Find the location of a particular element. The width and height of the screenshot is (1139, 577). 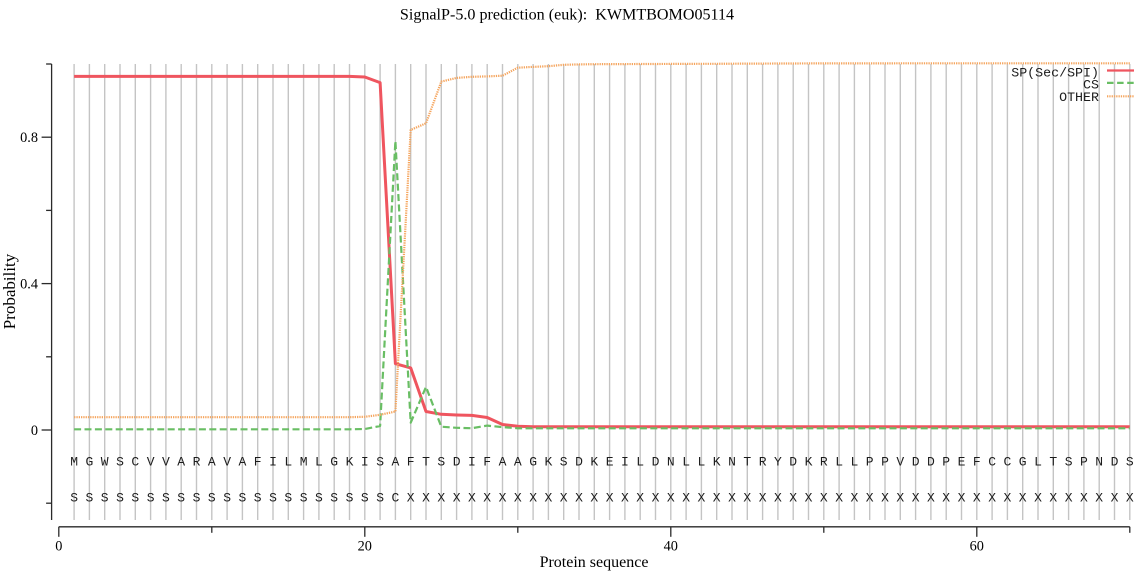

svg-text: OTHER is located at coordinates (1079, 97).